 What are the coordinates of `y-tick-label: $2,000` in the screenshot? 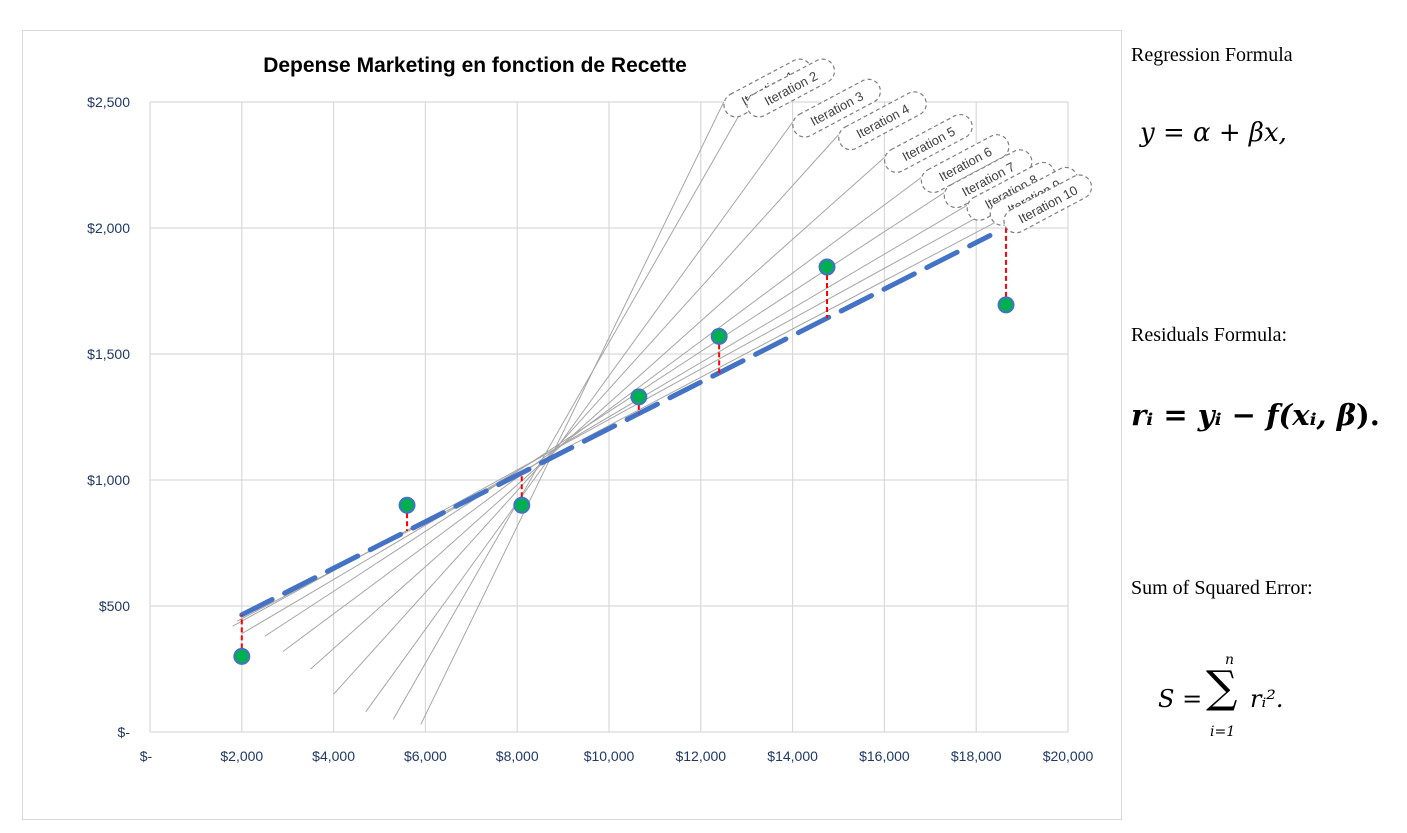 It's located at (108, 228).